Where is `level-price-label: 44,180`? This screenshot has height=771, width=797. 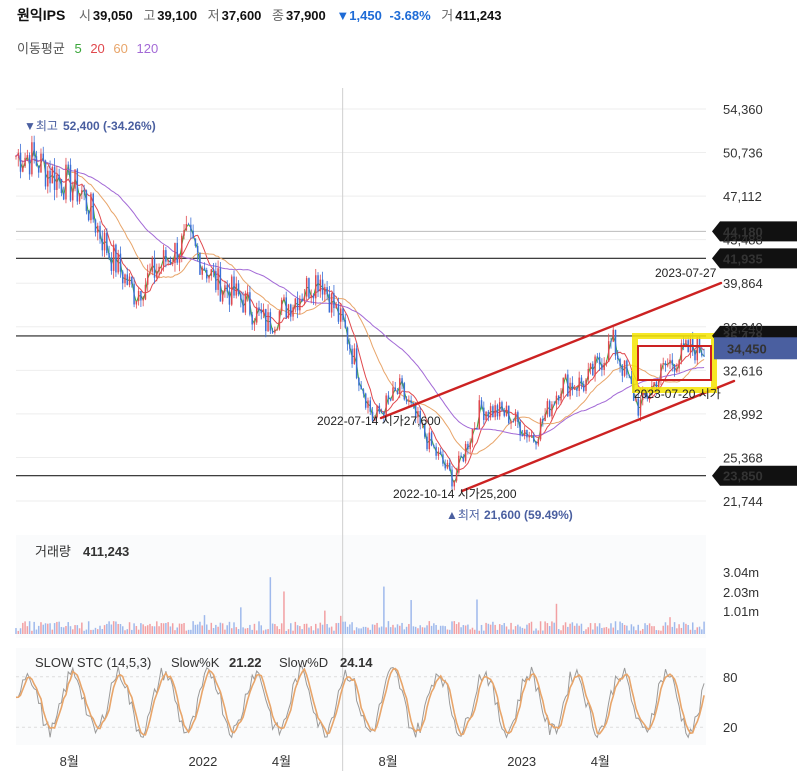
level-price-label: 44,180 is located at coordinates (743, 231).